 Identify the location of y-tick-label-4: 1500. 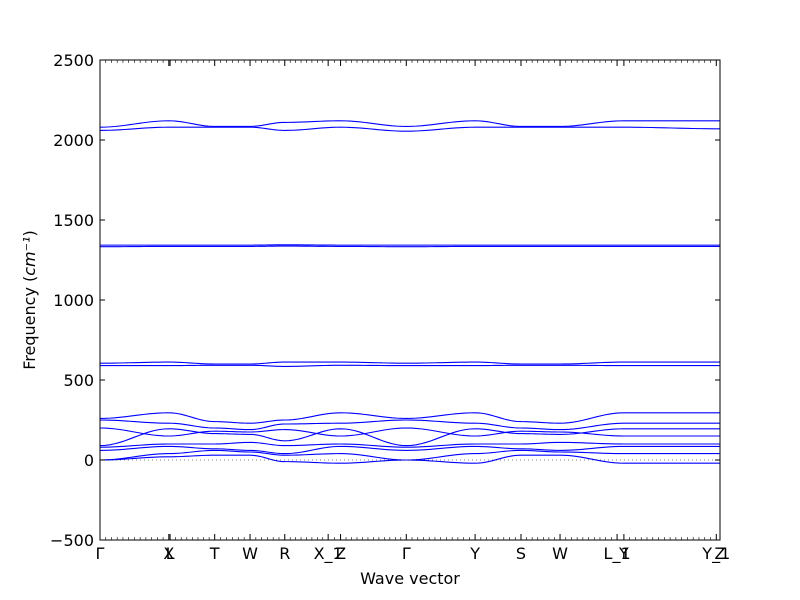
(73, 220).